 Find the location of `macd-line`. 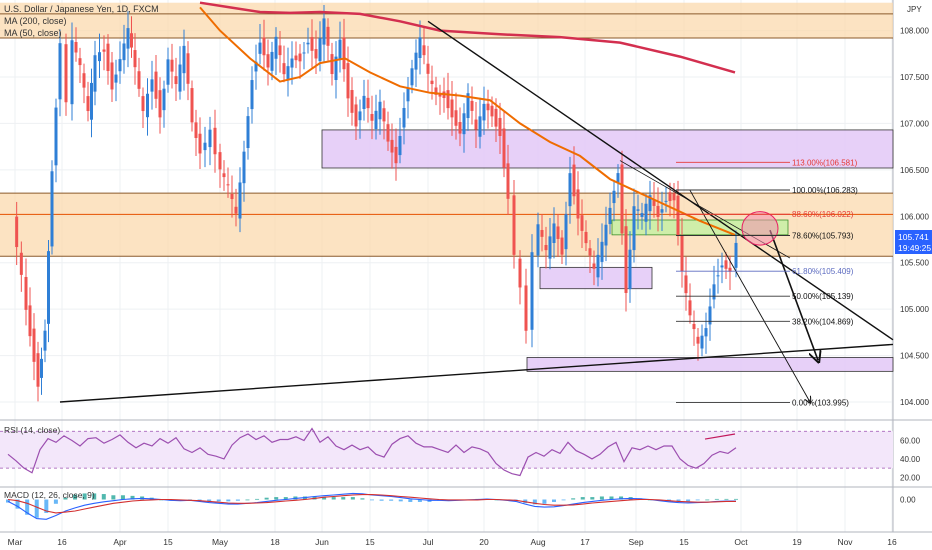

macd-line is located at coordinates (371, 506).